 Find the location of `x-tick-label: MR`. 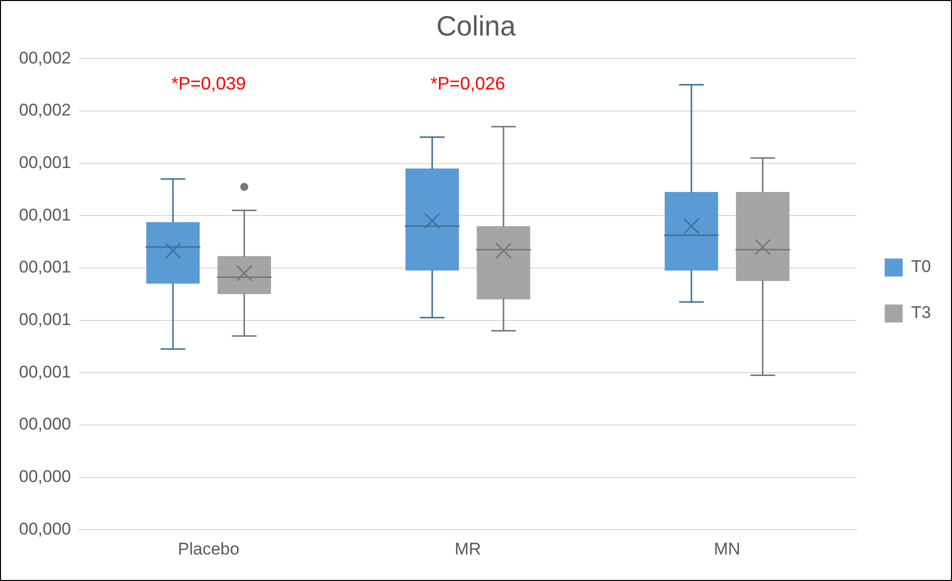

x-tick-label: MR is located at coordinates (468, 548).